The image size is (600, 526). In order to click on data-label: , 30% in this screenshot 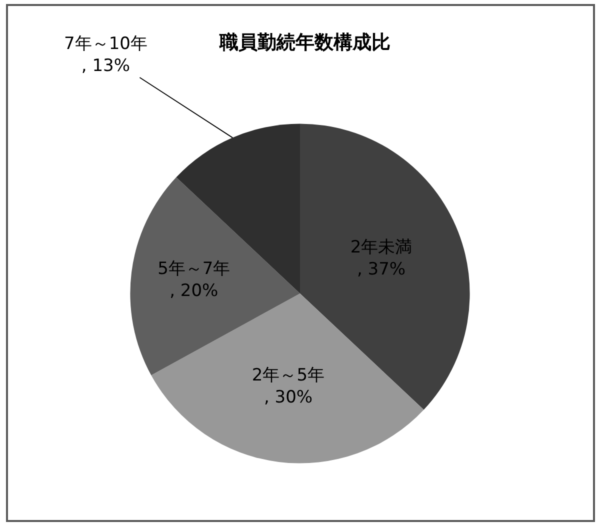, I will do `click(288, 398)`.